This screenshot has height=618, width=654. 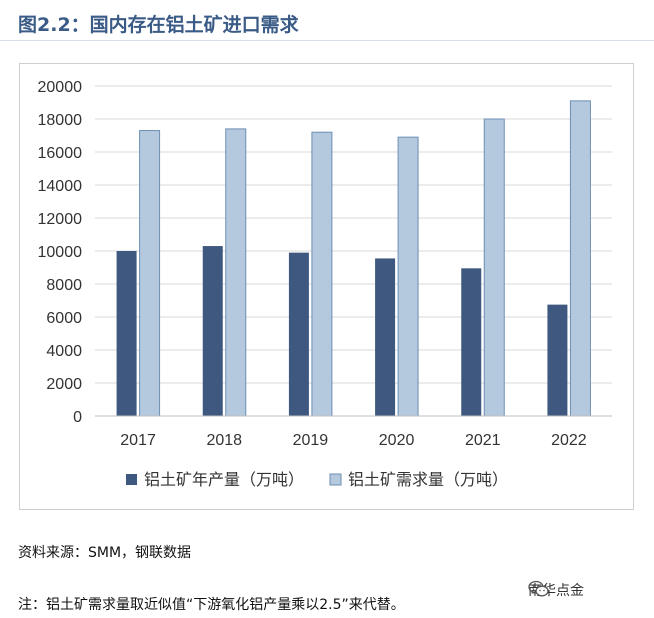 What do you see at coordinates (60, 120) in the screenshot?
I see `y-tick-label: 18000` at bounding box center [60, 120].